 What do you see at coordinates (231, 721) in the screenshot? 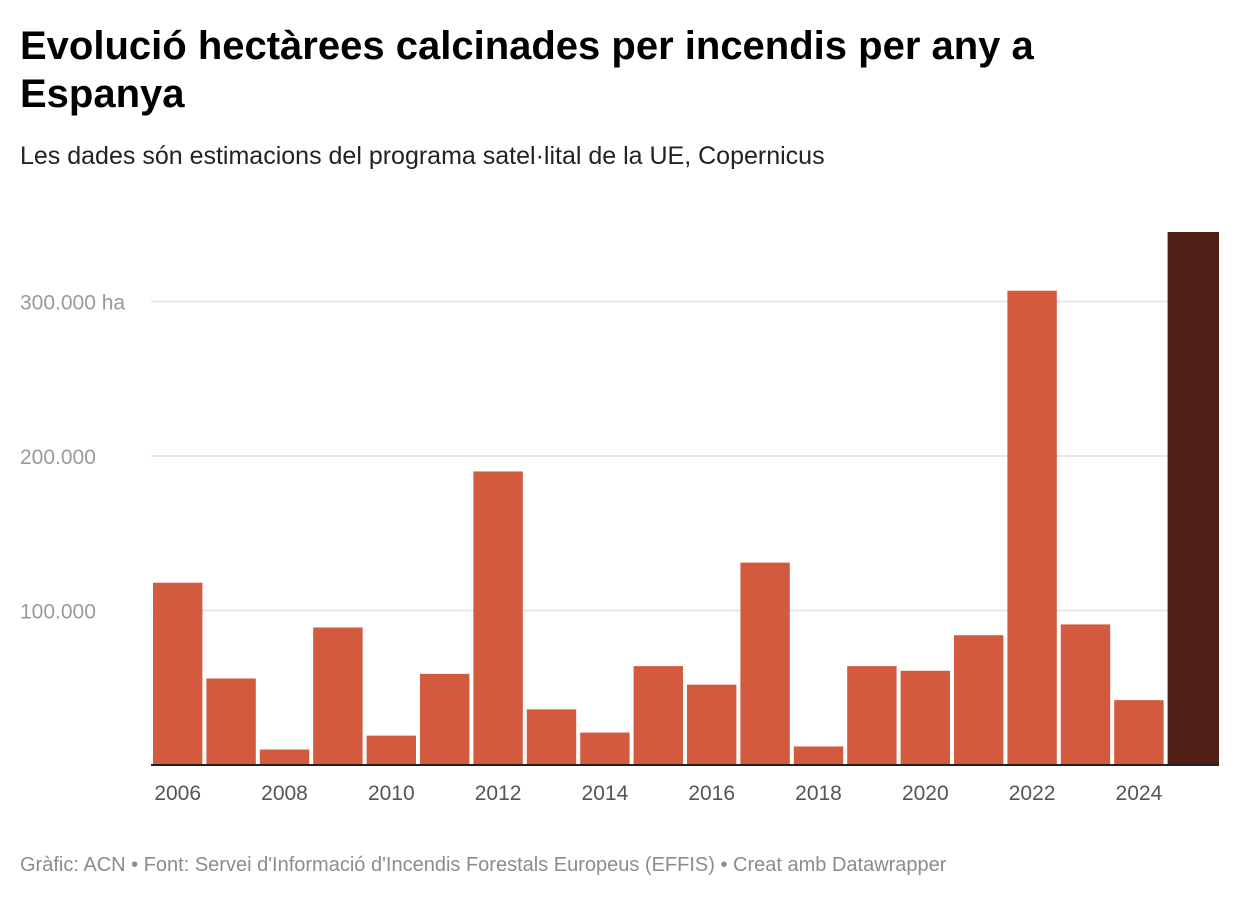
I see `bar-2007` at bounding box center [231, 721].